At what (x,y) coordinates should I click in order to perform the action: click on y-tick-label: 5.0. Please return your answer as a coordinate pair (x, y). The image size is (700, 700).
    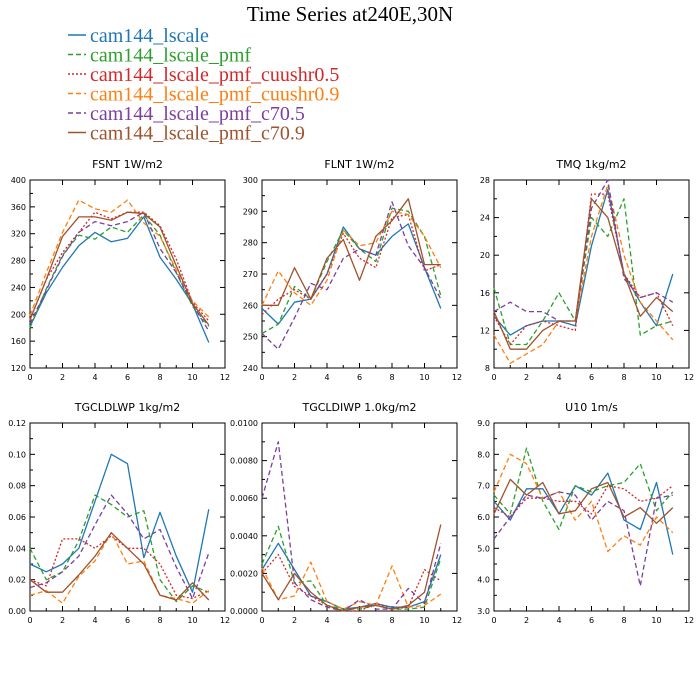
    Looking at the image, I should click on (483, 548).